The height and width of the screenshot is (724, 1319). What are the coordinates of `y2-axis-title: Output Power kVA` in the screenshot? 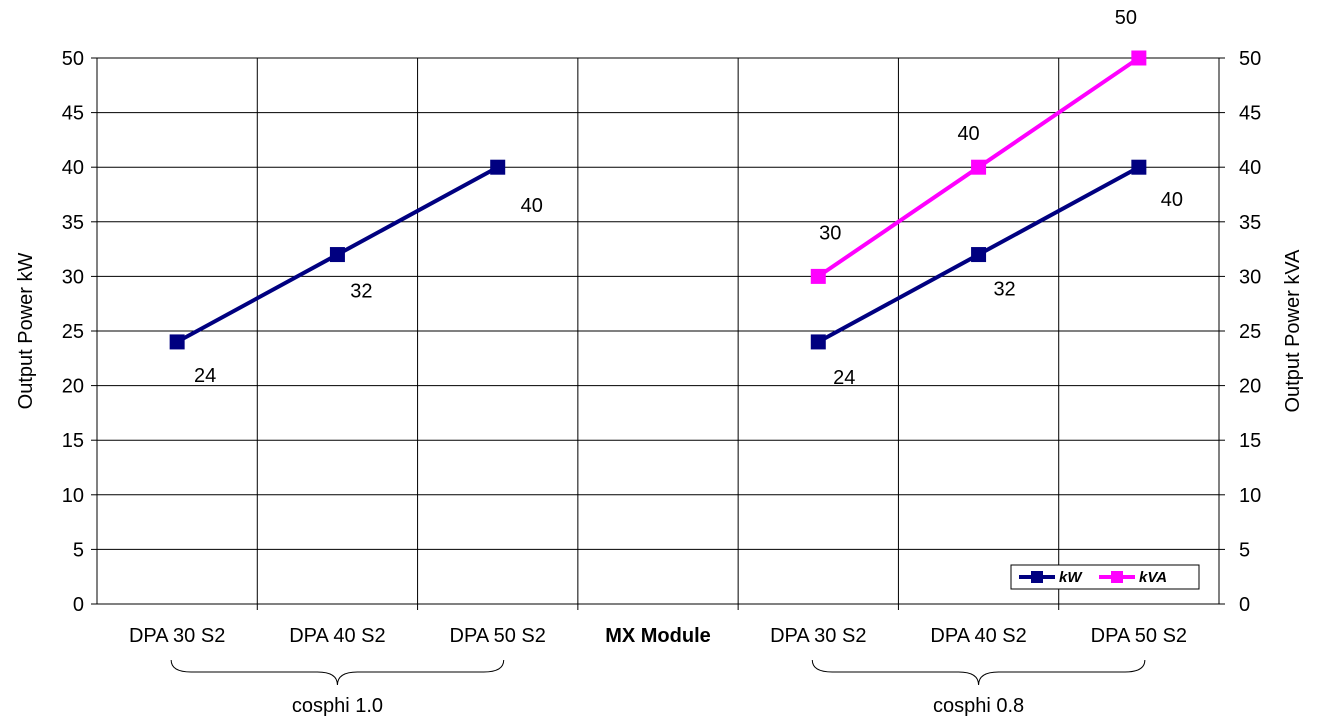 It's located at (1293, 331).